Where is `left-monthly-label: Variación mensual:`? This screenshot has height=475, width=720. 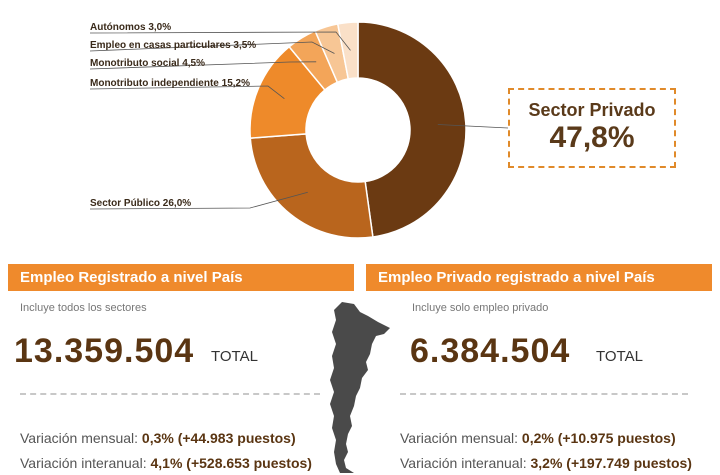
left-monthly-label: Variación mensual: is located at coordinates (79, 438).